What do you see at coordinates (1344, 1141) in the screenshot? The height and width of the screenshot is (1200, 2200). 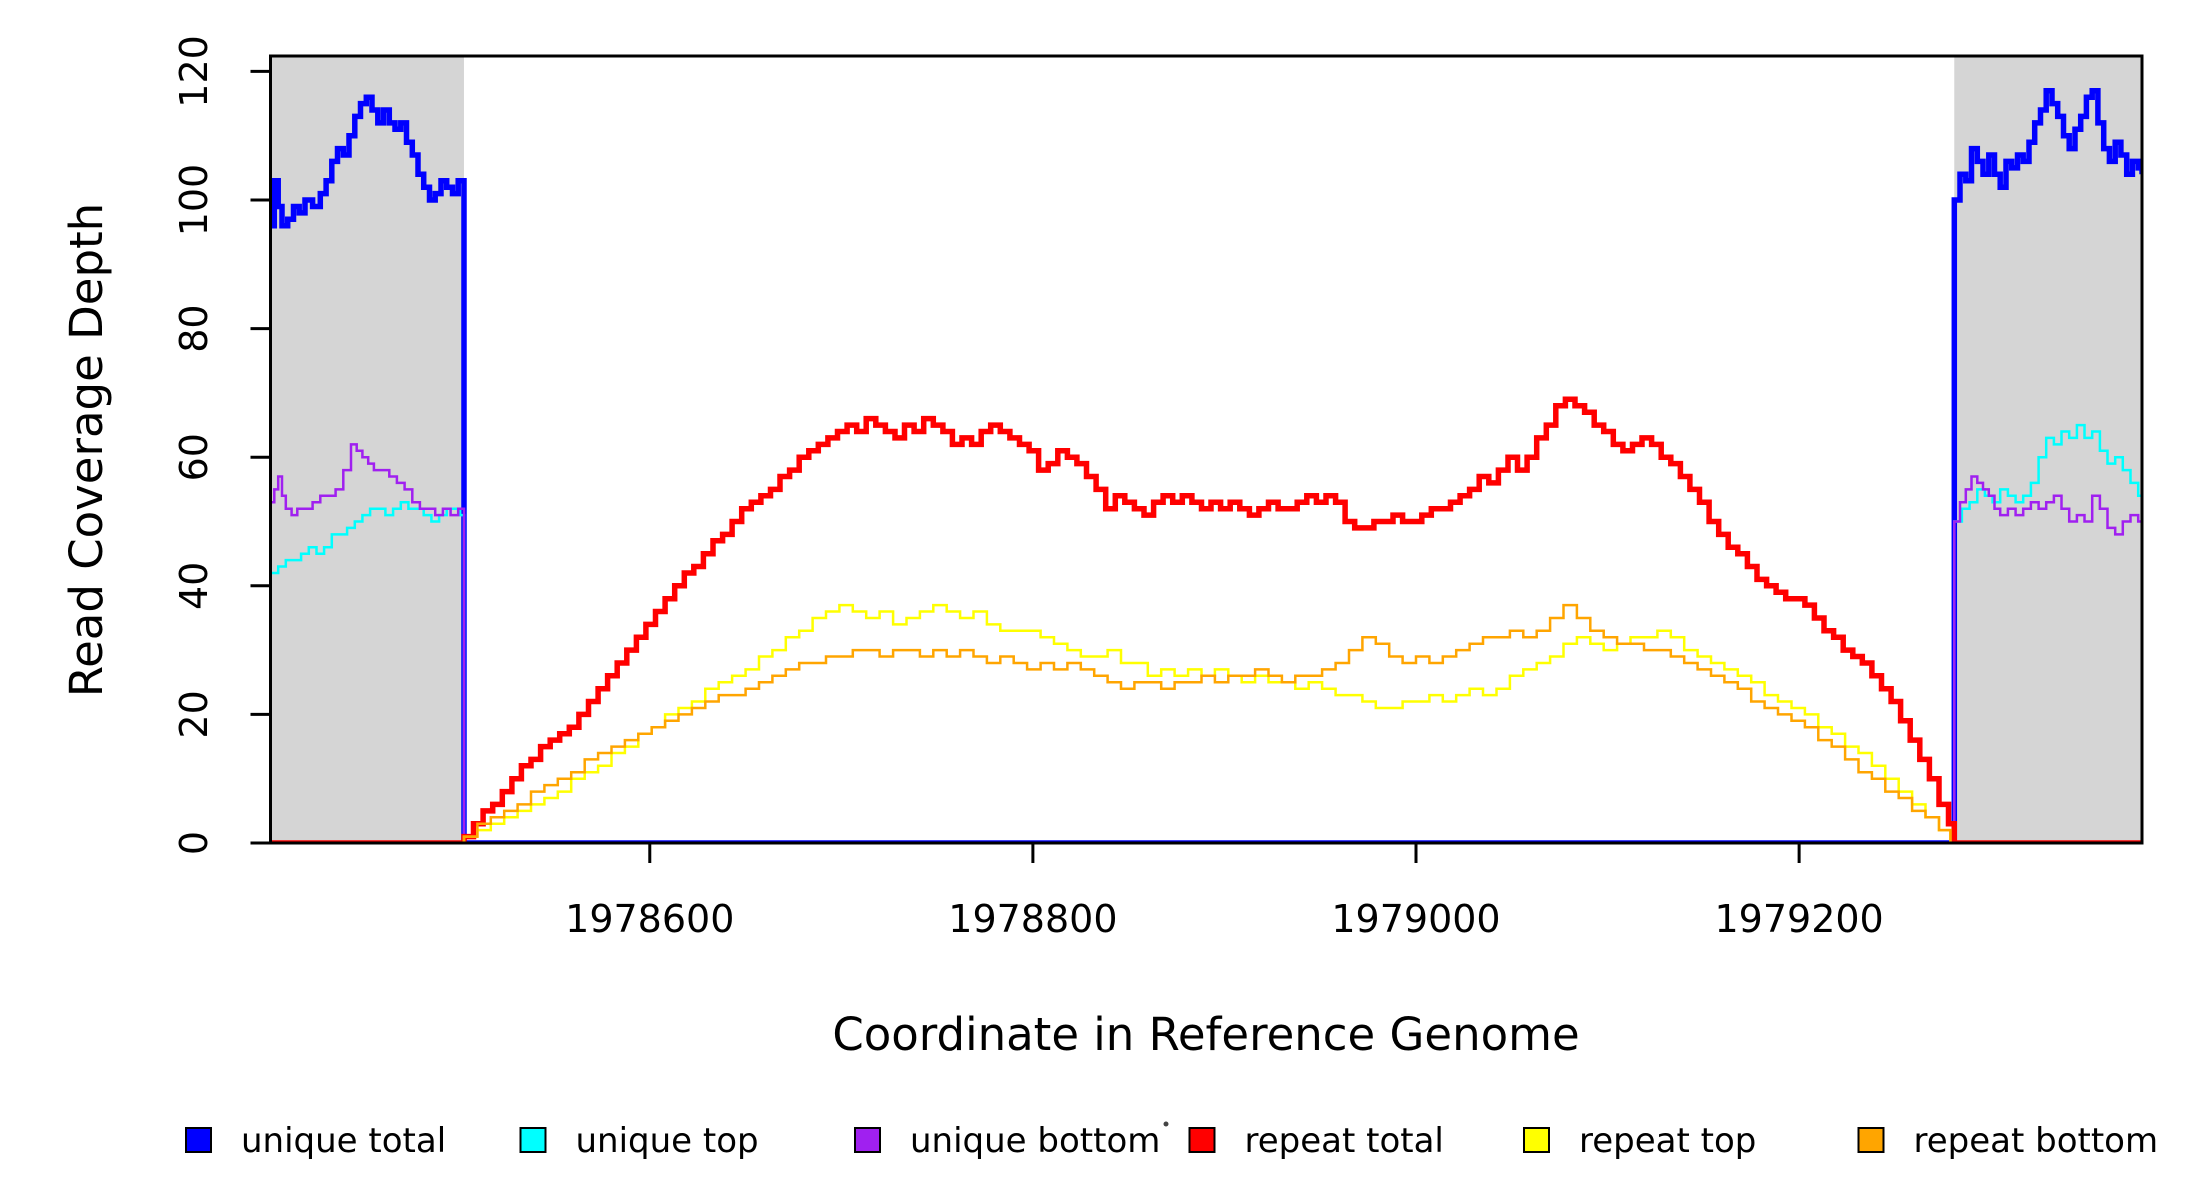 I see `legend-label: repeat total` at bounding box center [1344, 1141].